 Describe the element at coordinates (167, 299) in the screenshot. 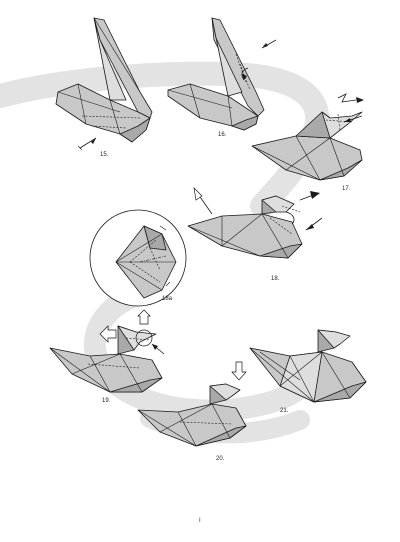

I see `step-label-18a: 18a` at that location.